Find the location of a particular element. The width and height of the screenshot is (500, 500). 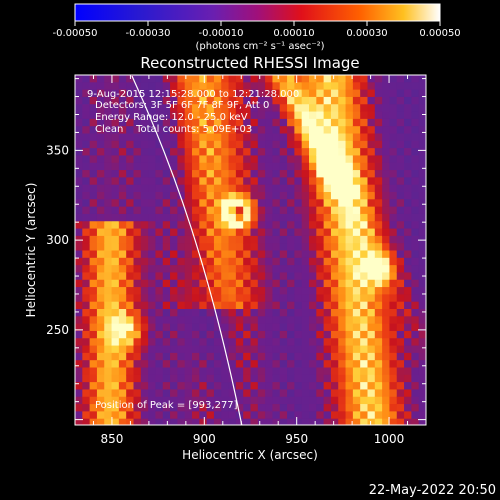

y-tick-label: 350 is located at coordinates (57, 150).